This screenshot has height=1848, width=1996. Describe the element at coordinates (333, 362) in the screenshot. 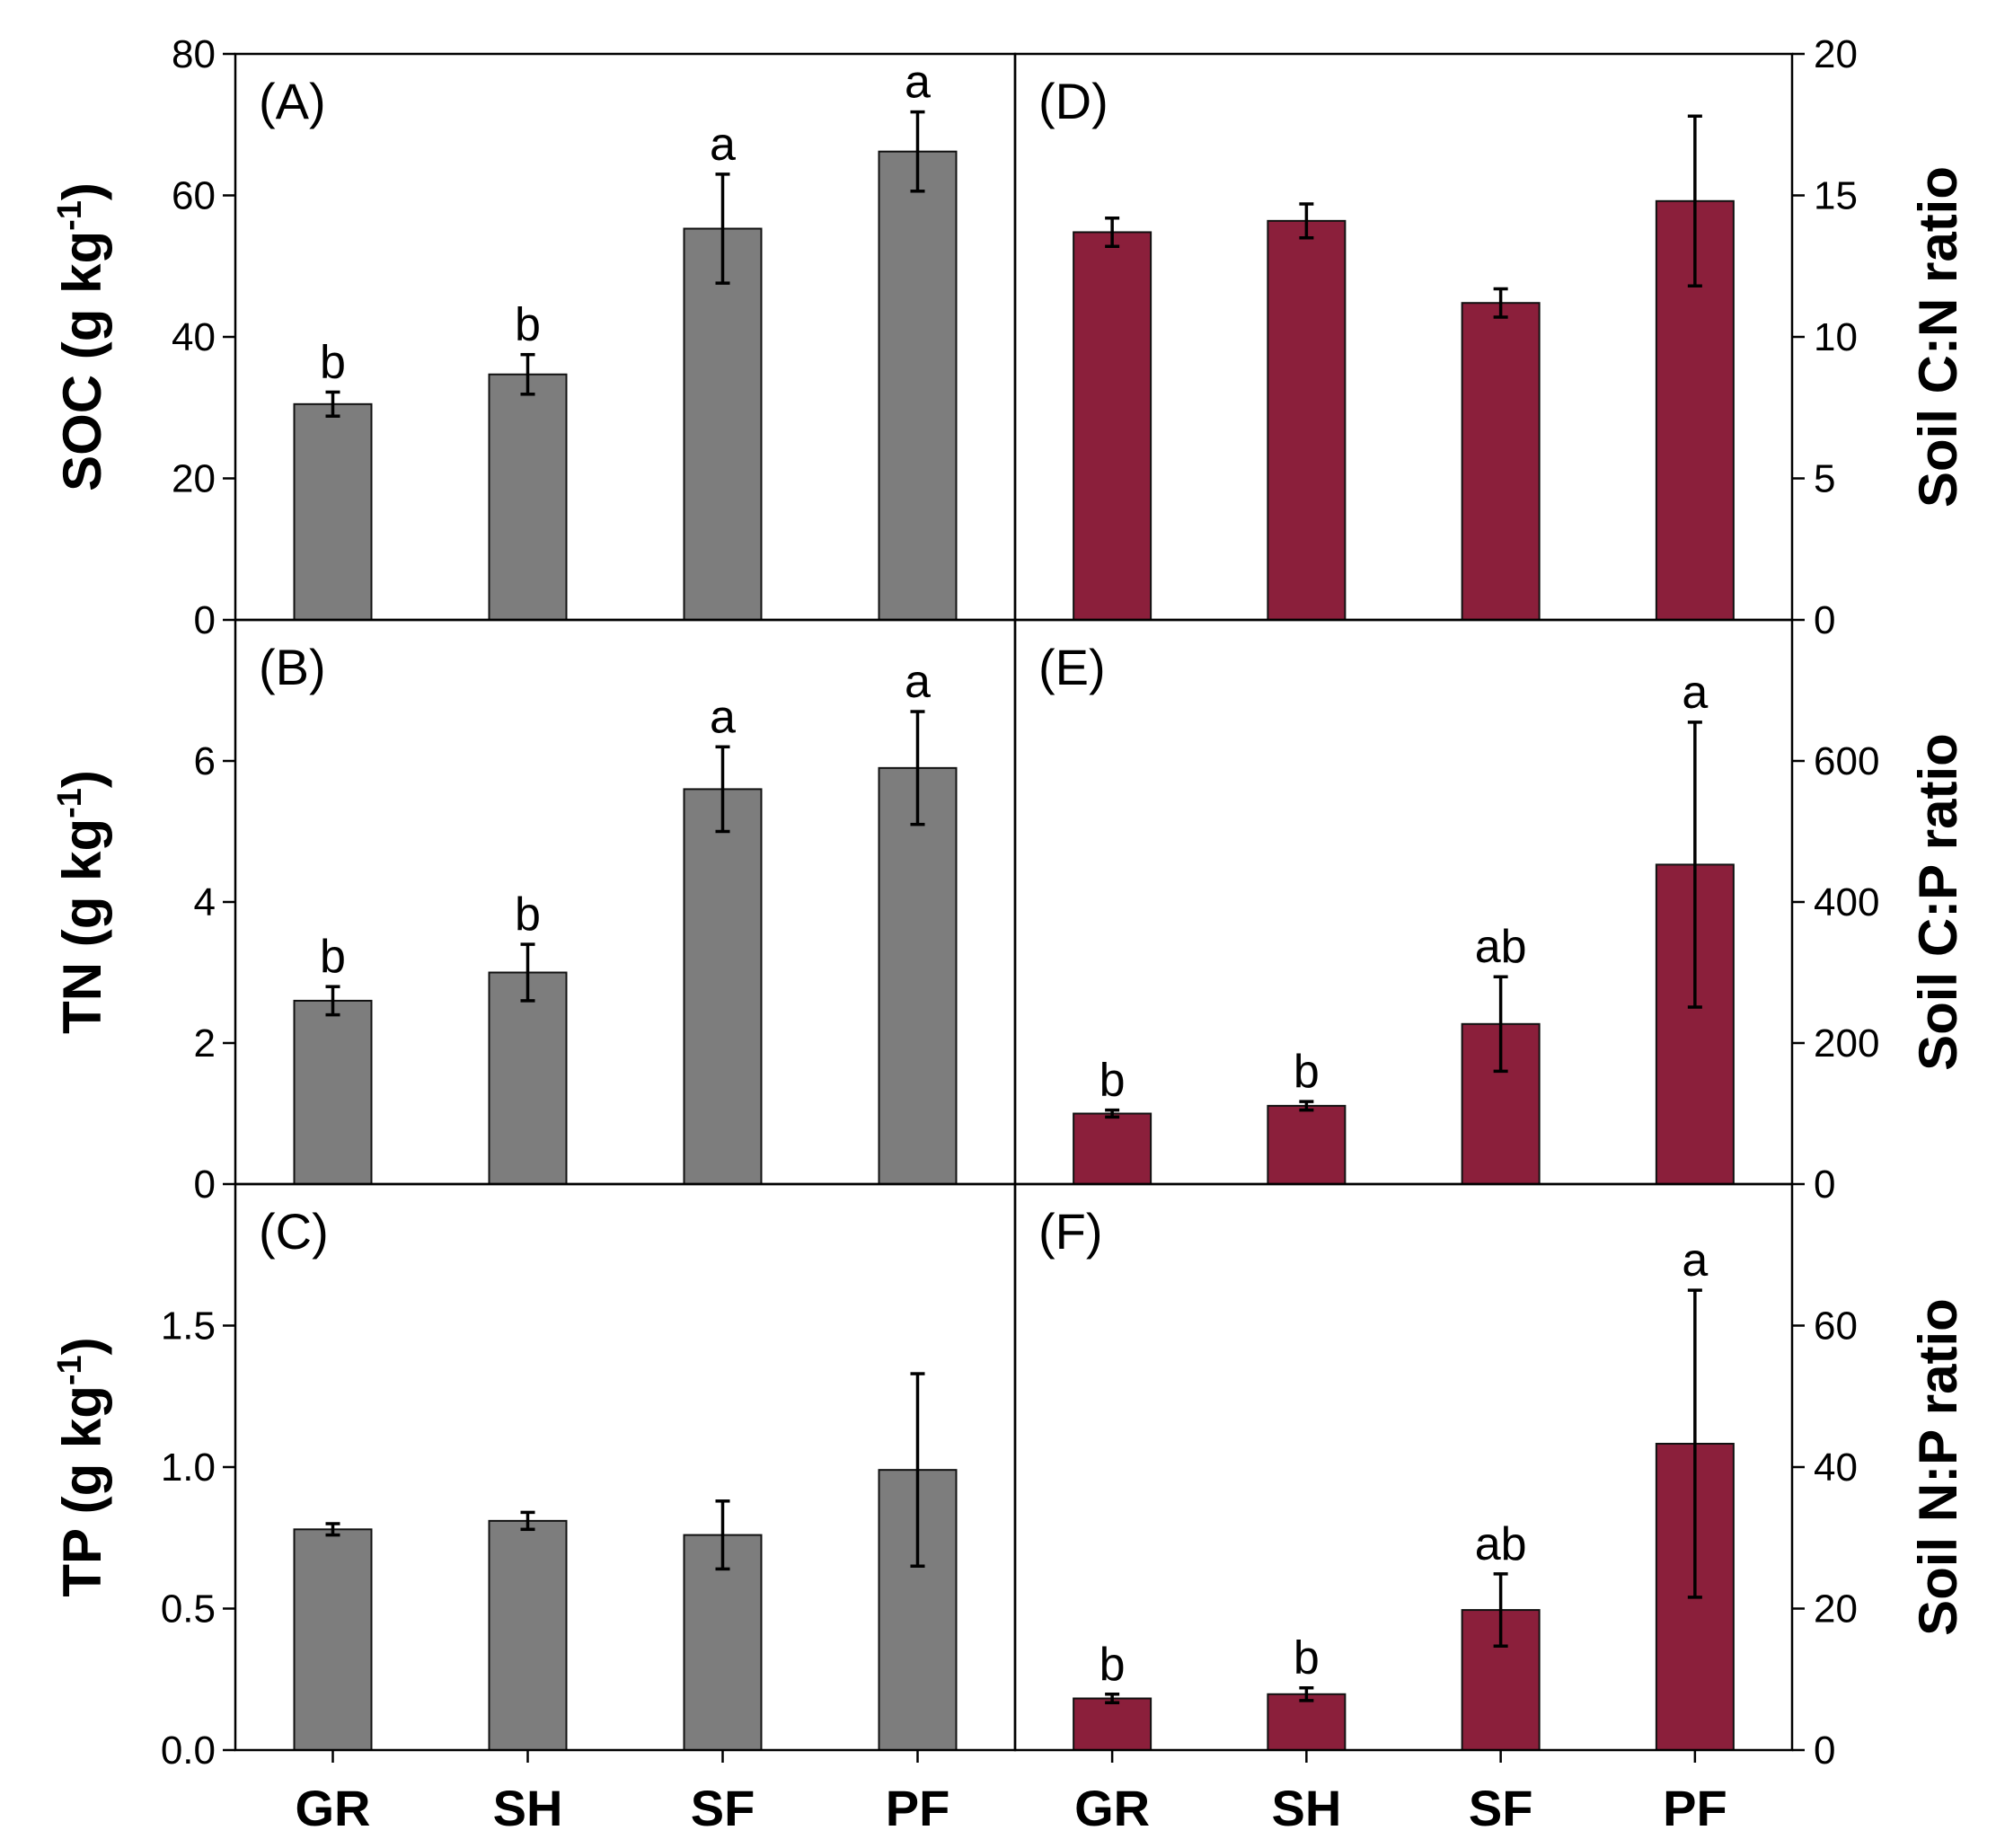

I see `panel-a-significance-label-gr: b` at that location.